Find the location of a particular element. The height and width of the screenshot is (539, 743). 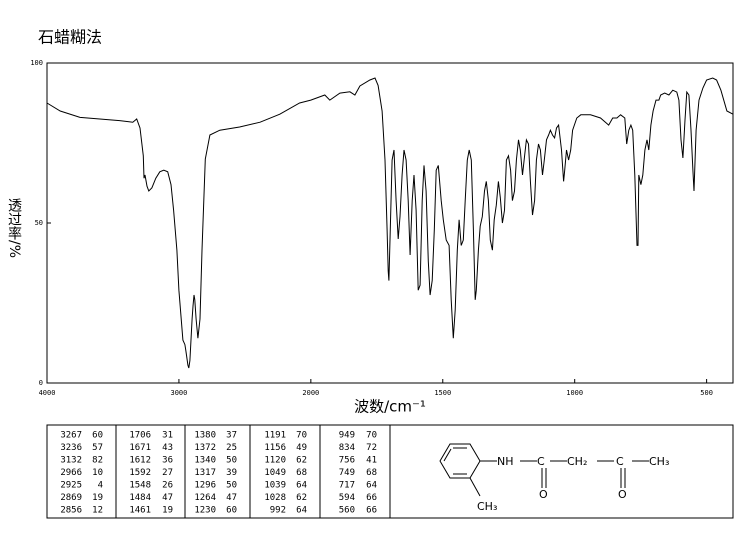

peak-transmittance: 31 is located at coordinates (167, 436).